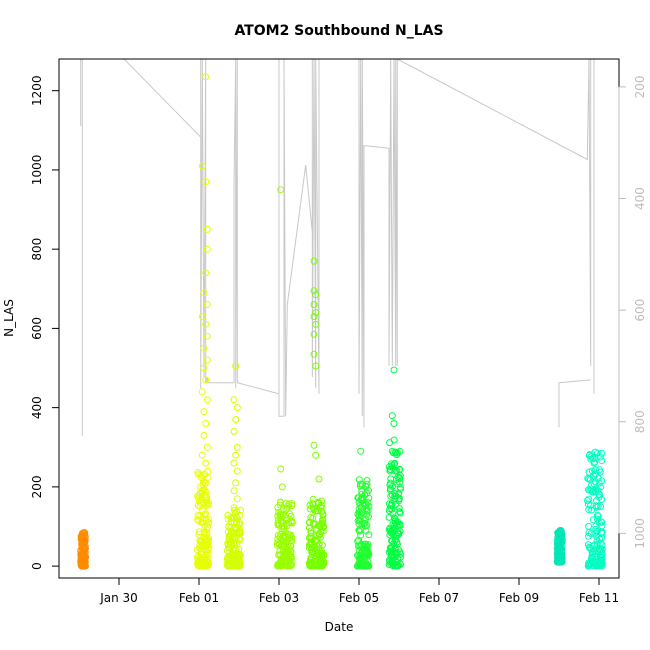 The image size is (650, 650). What do you see at coordinates (640, 310) in the screenshot?
I see `y2-tick-label: 600` at bounding box center [640, 310].